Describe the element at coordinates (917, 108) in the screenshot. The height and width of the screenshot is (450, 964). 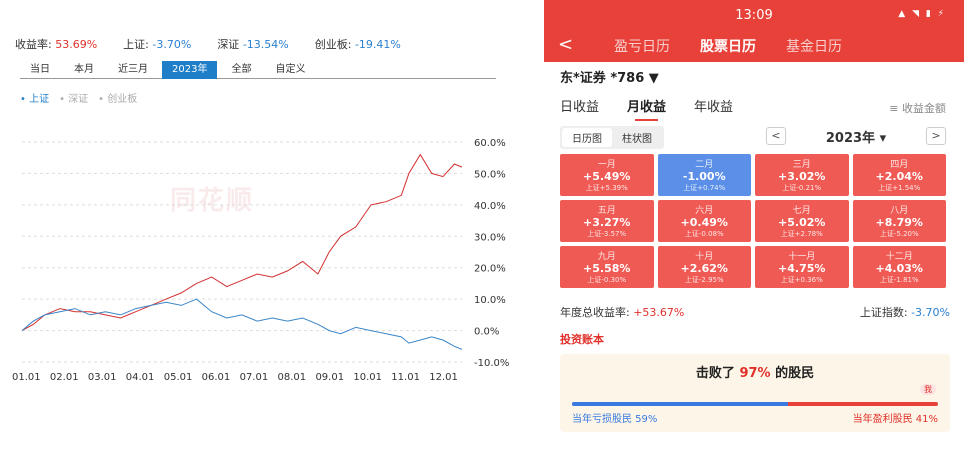
I see `amount-toggle: ≡ 收益金额` at that location.